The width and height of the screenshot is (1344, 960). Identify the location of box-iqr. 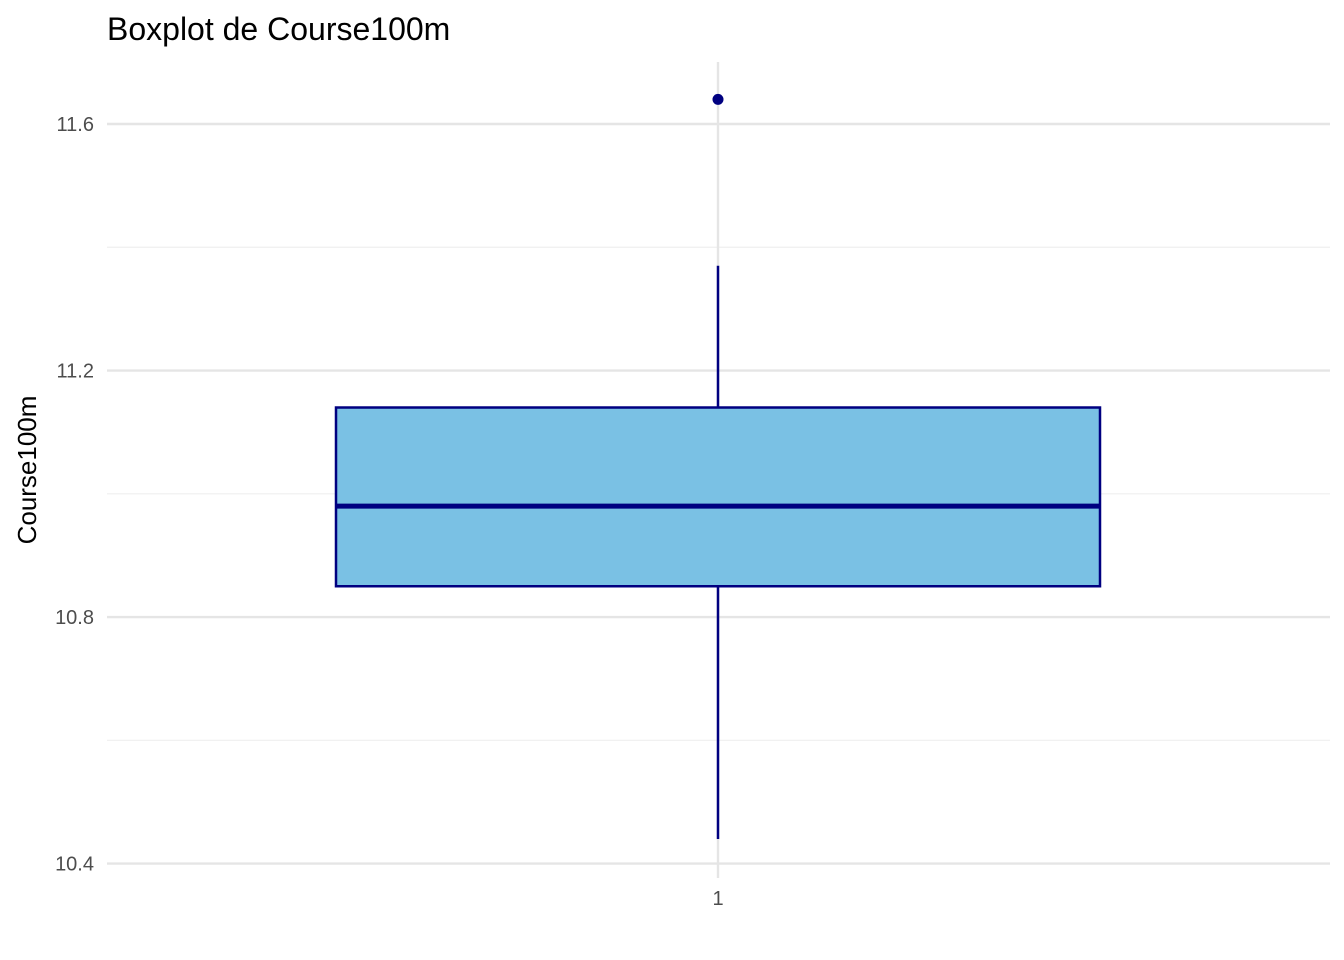
(718, 497).